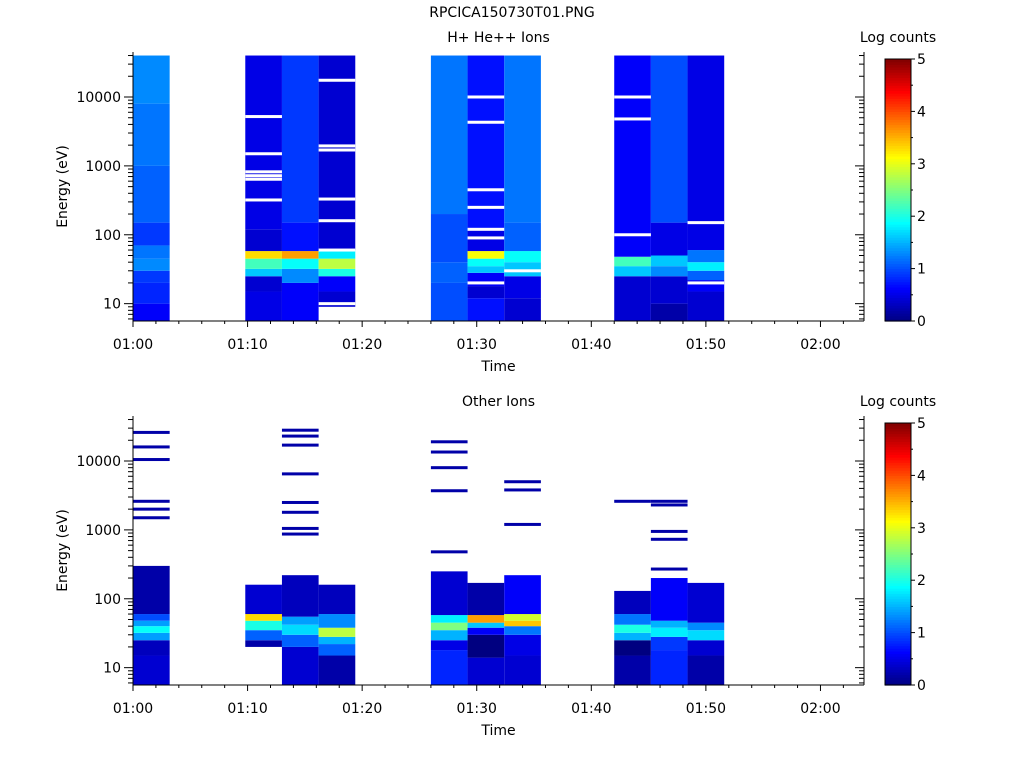 This screenshot has height=768, width=1024. Describe the element at coordinates (63, 550) in the screenshot. I see `y-axis-label: Energy (eV)` at that location.